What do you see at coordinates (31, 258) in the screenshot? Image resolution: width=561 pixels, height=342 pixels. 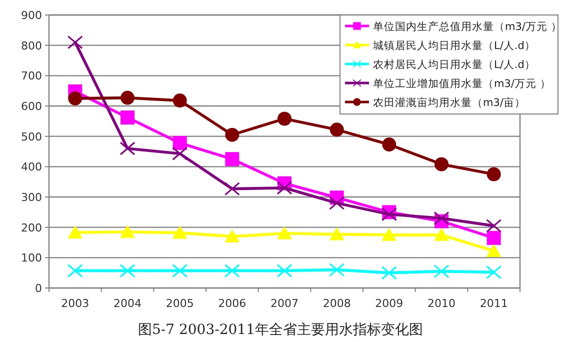 I see `y-tick-label: 100` at bounding box center [31, 258].